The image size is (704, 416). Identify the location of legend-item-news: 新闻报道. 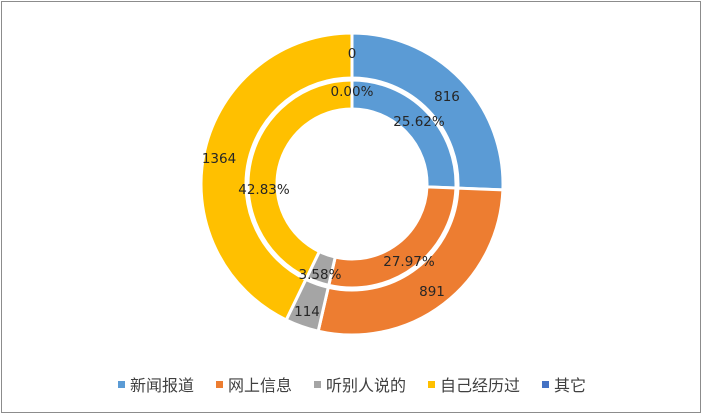
(155, 384).